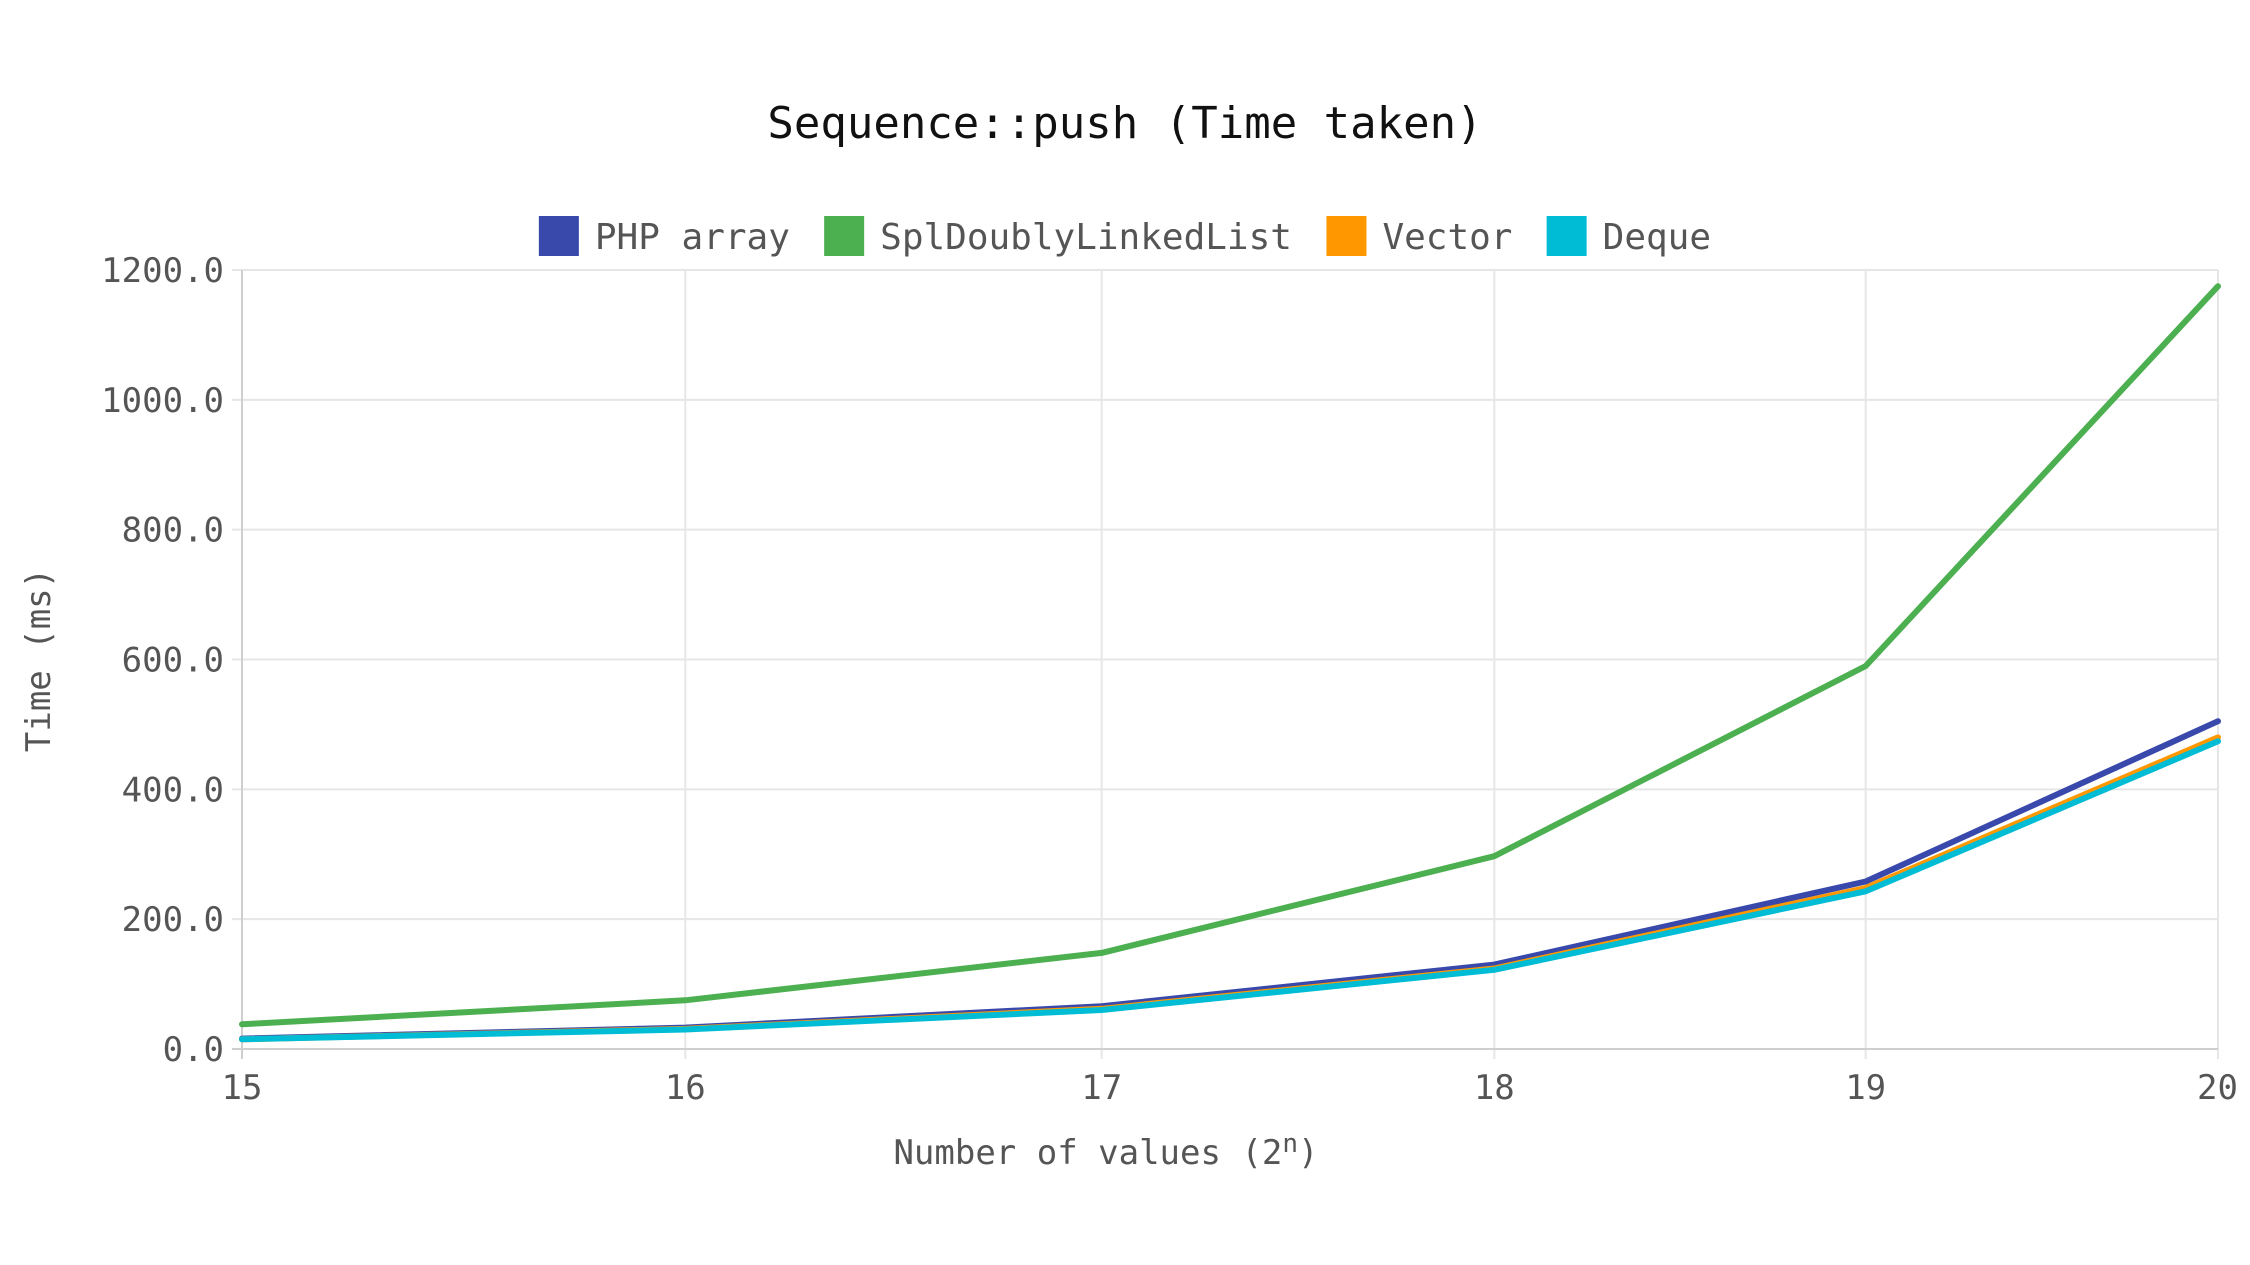 Image resolution: width=2250 pixels, height=1265 pixels. I want to click on x-tick-label: 15, so click(242, 1088).